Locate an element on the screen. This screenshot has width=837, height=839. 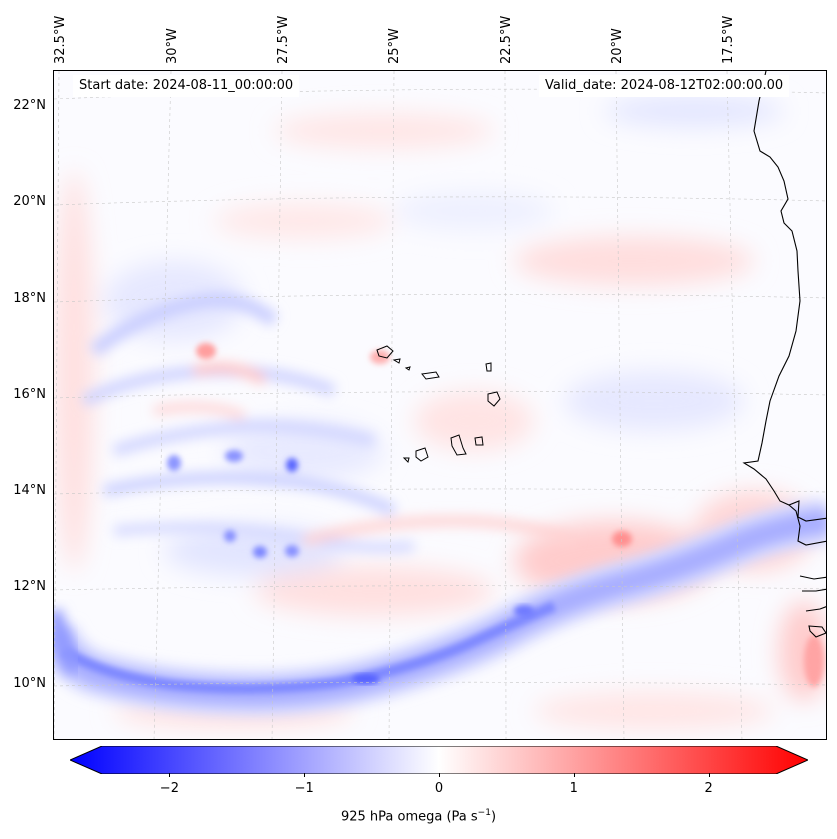
lat-label-16n: 16°N is located at coordinates (29, 394).